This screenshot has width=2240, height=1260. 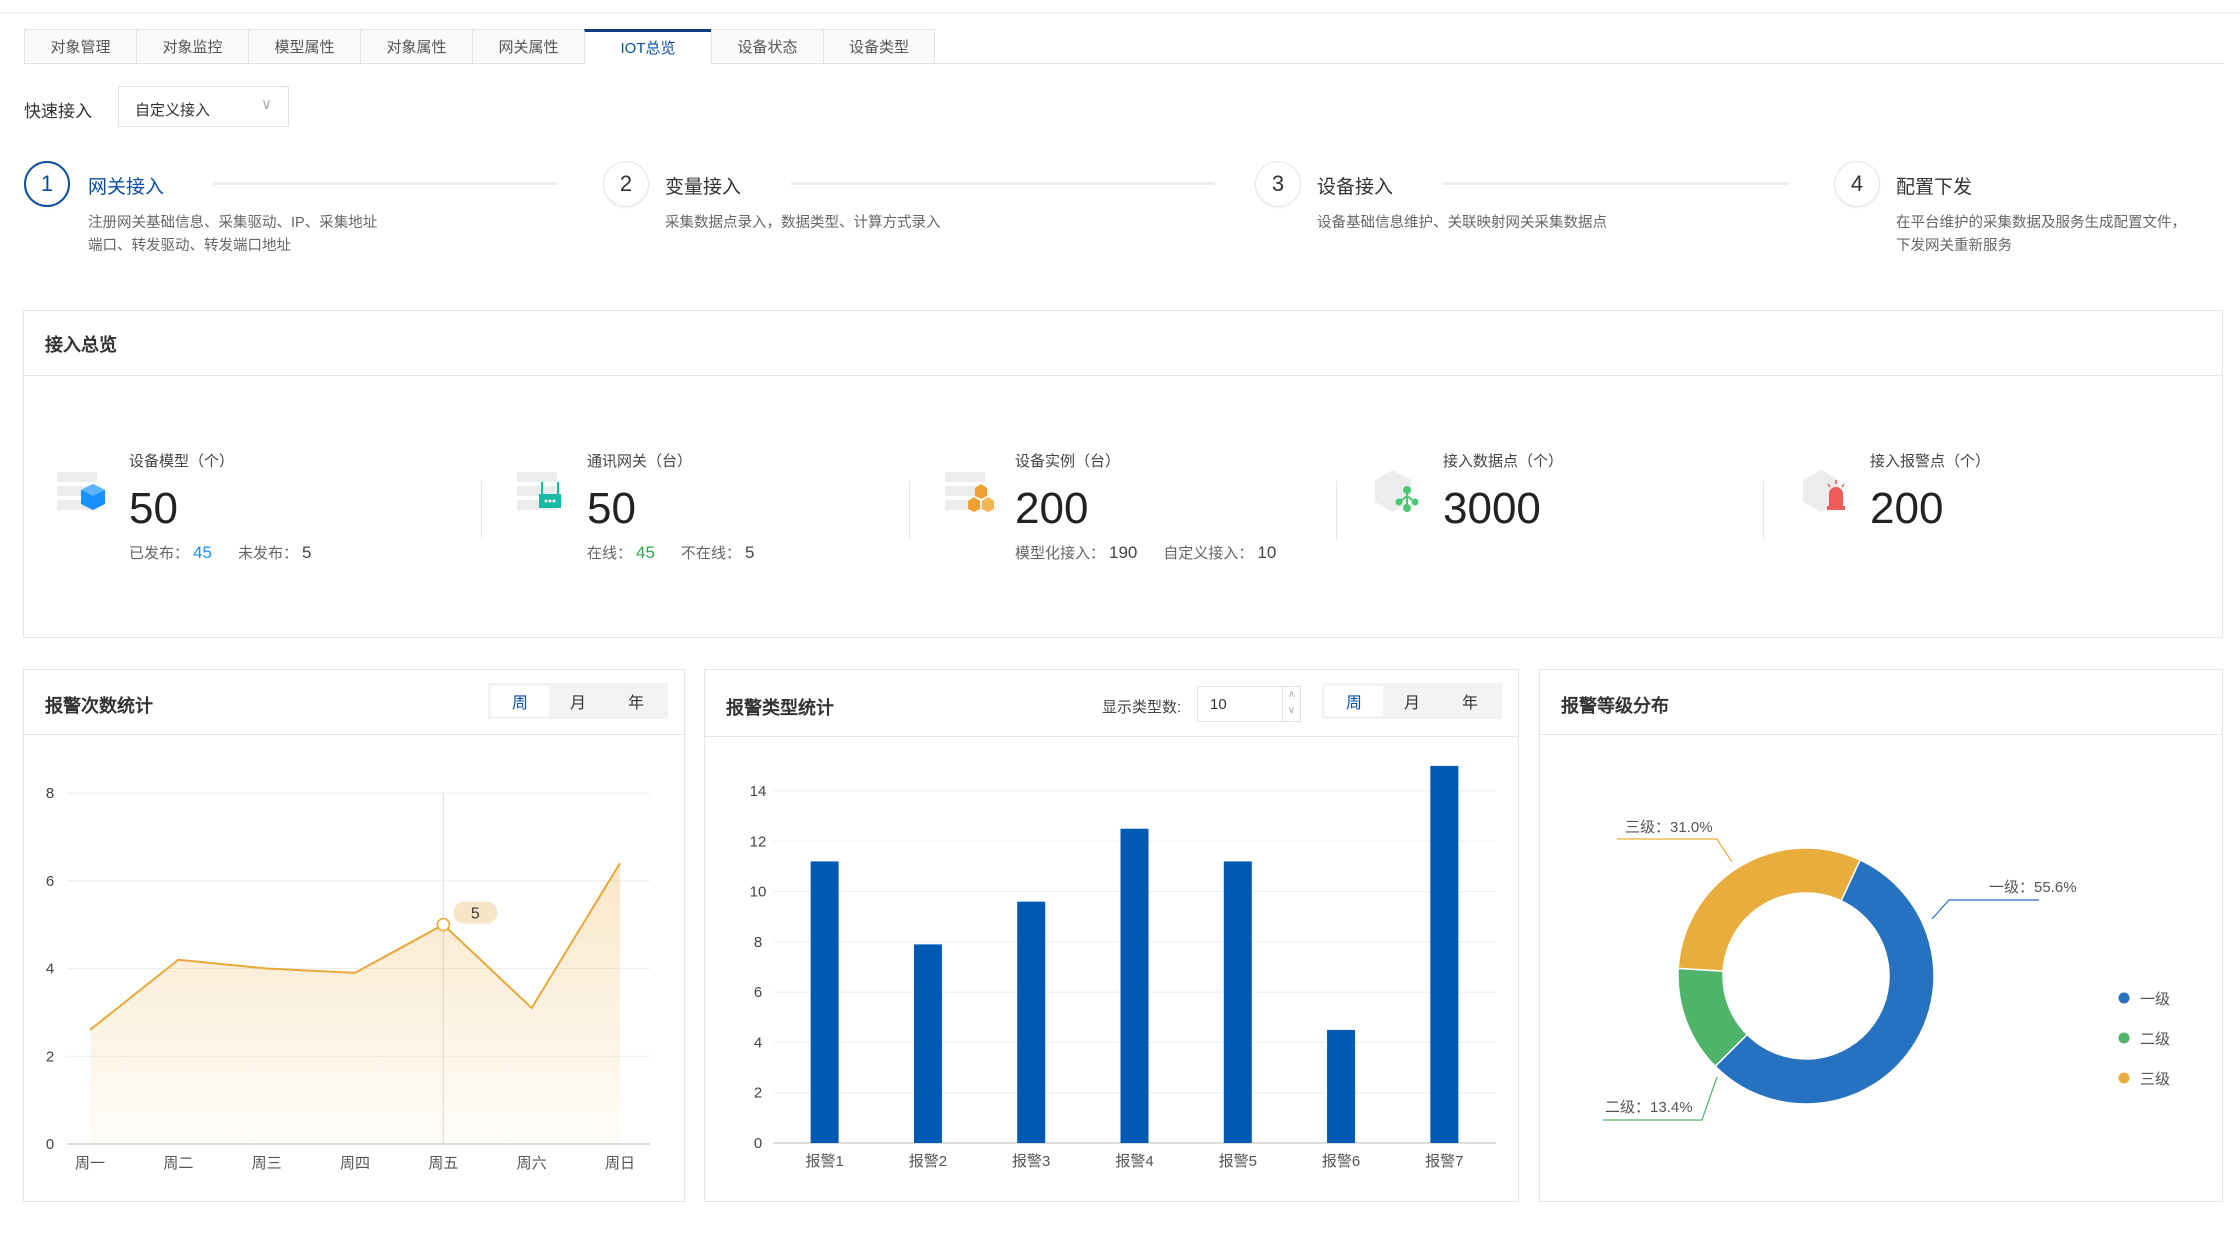 I want to click on step-2-title: 变量接入, so click(x=703, y=187).